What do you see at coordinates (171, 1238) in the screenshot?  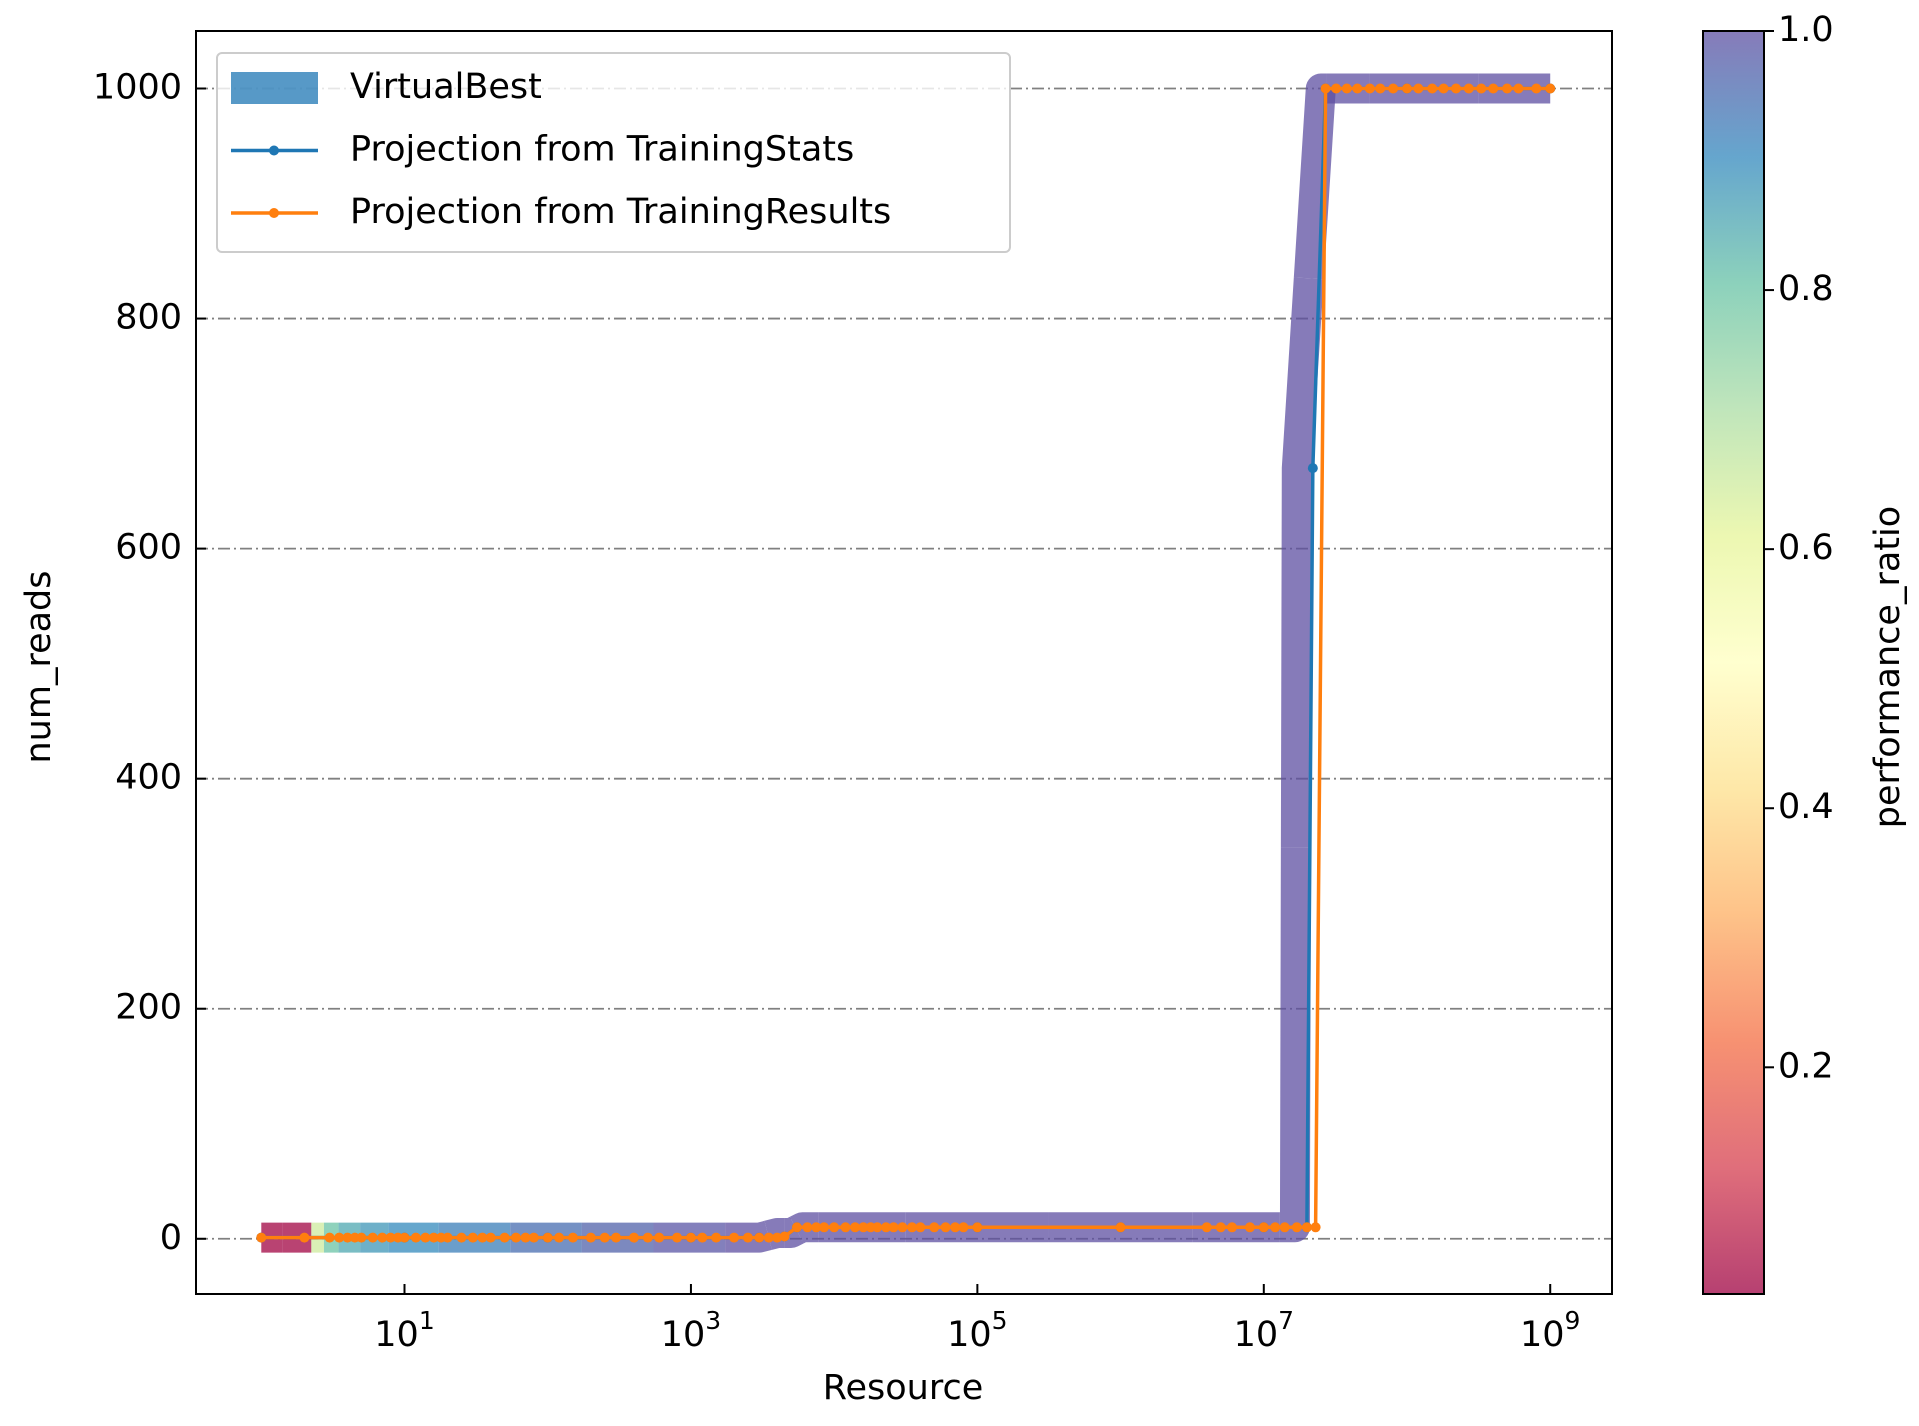 I see `y-tick-label: 0` at bounding box center [171, 1238].